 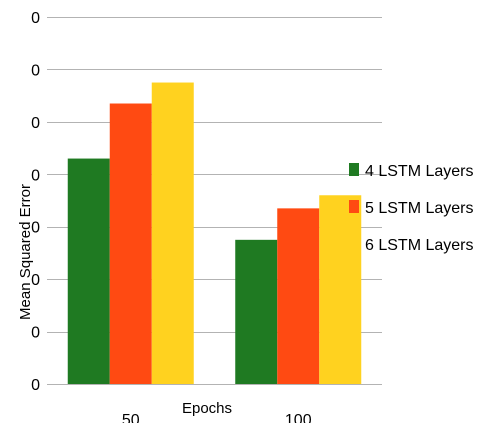 What do you see at coordinates (419, 208) in the screenshot?
I see `legend-label: 5 LSTM Layers` at bounding box center [419, 208].